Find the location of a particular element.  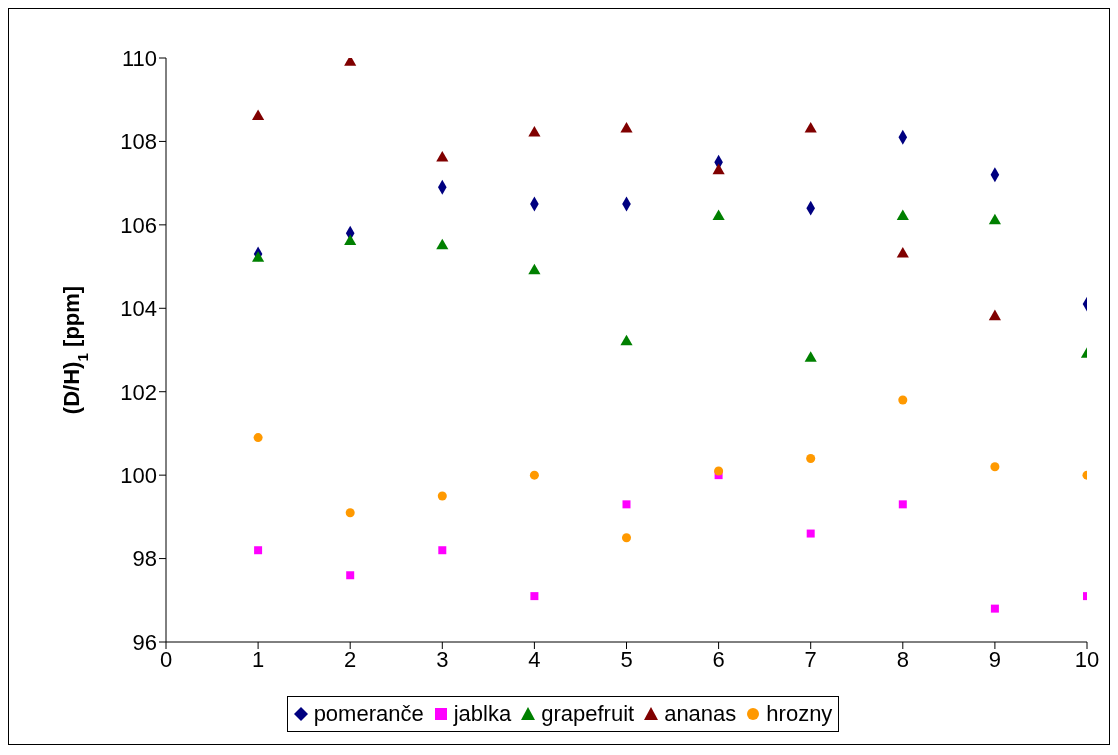

x-tick-label: 7 is located at coordinates (810, 659).